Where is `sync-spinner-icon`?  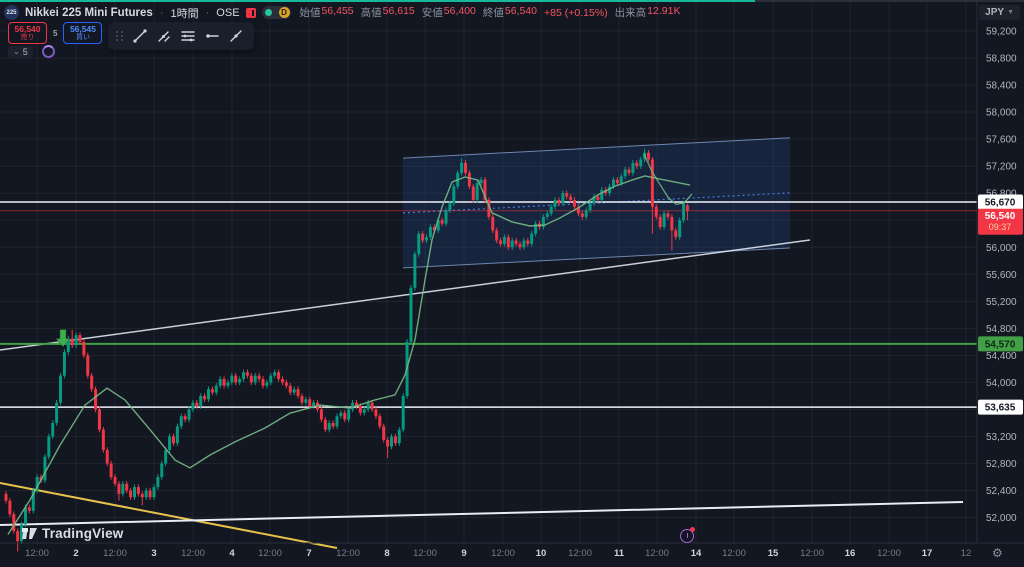
sync-spinner-icon is located at coordinates (48, 51).